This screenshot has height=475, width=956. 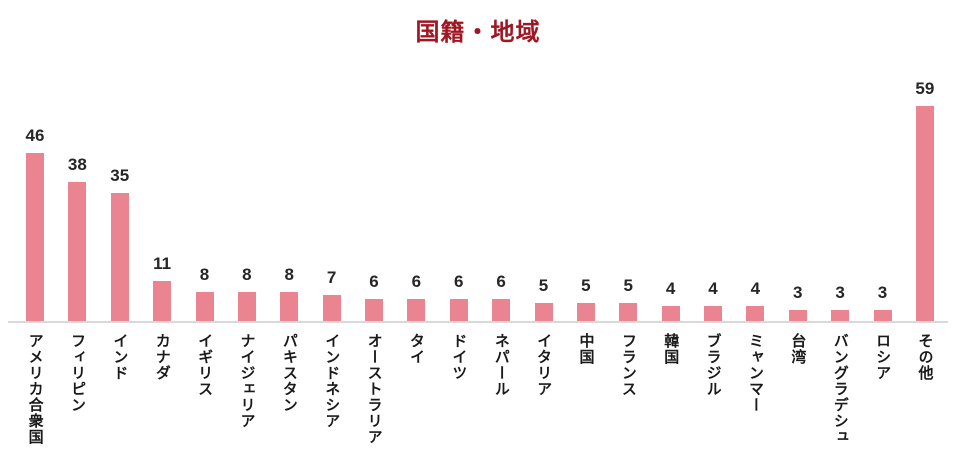 I want to click on category-label: 台湾, so click(x=798, y=349).